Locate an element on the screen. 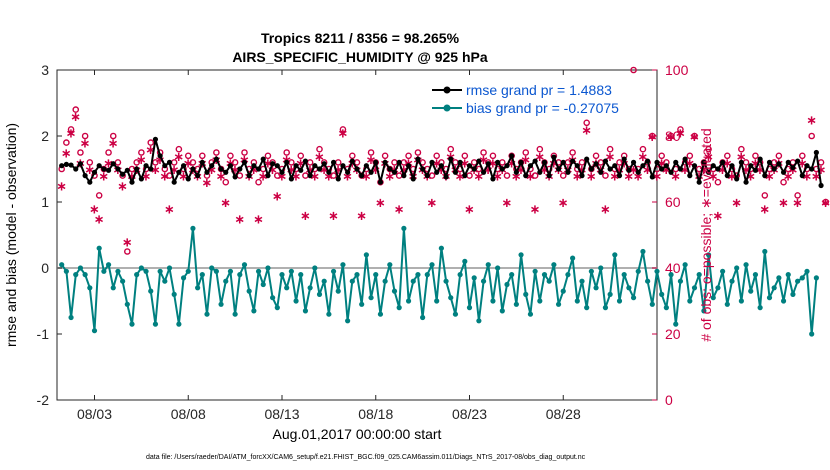 The image size is (830, 470). x-tick-label: 08/18 is located at coordinates (375, 414).